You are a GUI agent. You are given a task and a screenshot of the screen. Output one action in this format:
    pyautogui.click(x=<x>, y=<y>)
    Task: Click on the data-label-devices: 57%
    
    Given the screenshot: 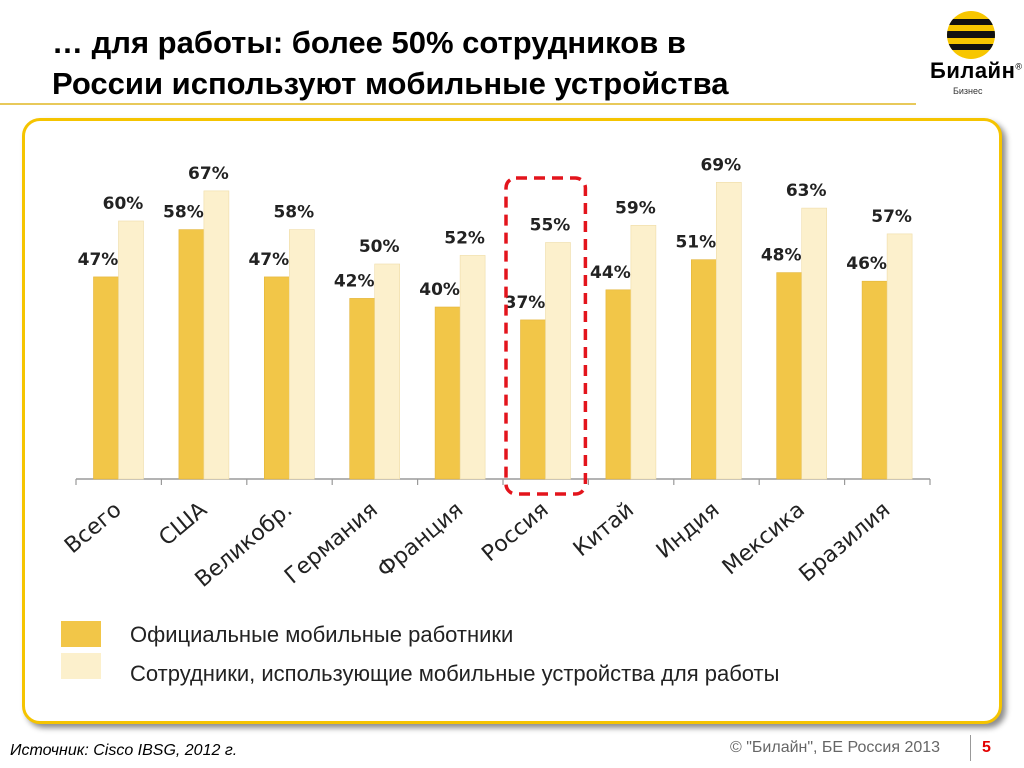 What is the action you would take?
    pyautogui.click(x=891, y=217)
    